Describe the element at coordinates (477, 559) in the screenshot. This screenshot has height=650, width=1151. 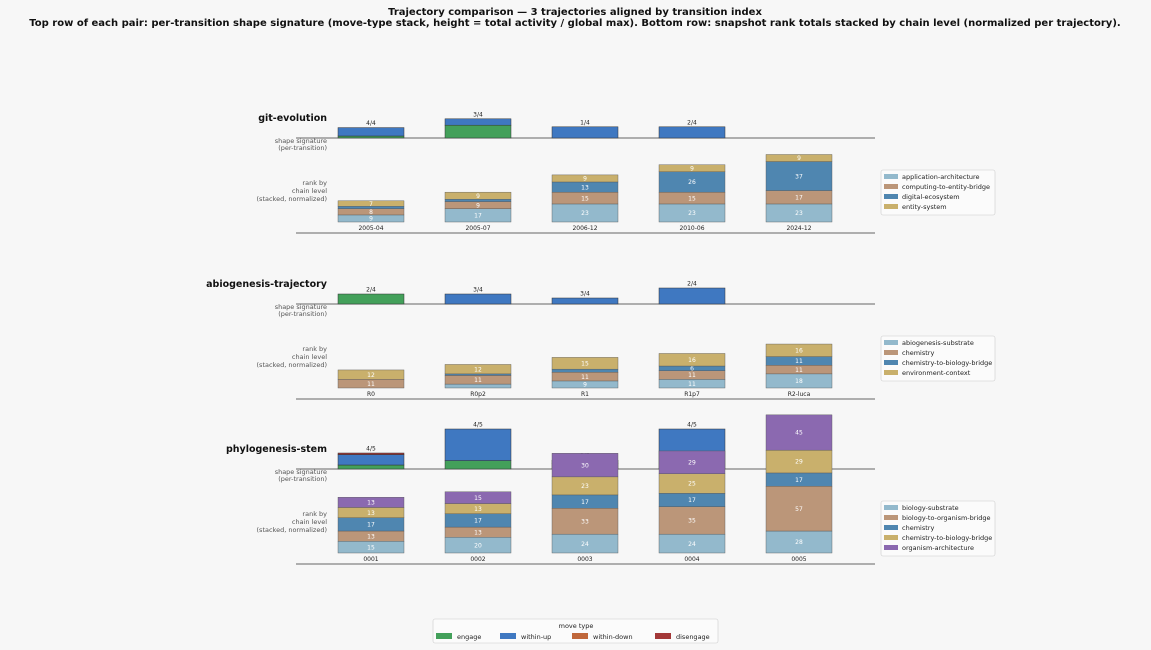
I see `snapshot-tick-label: 0002` at that location.